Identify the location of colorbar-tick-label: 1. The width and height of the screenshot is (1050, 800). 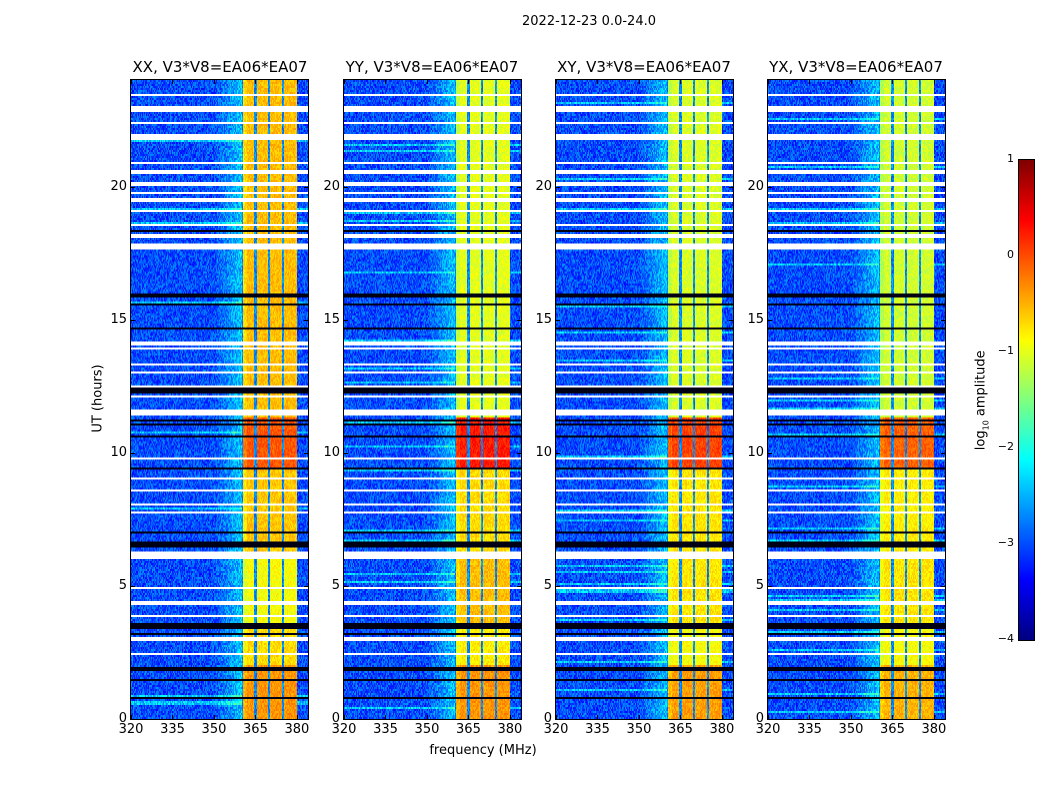
(1010, 158).